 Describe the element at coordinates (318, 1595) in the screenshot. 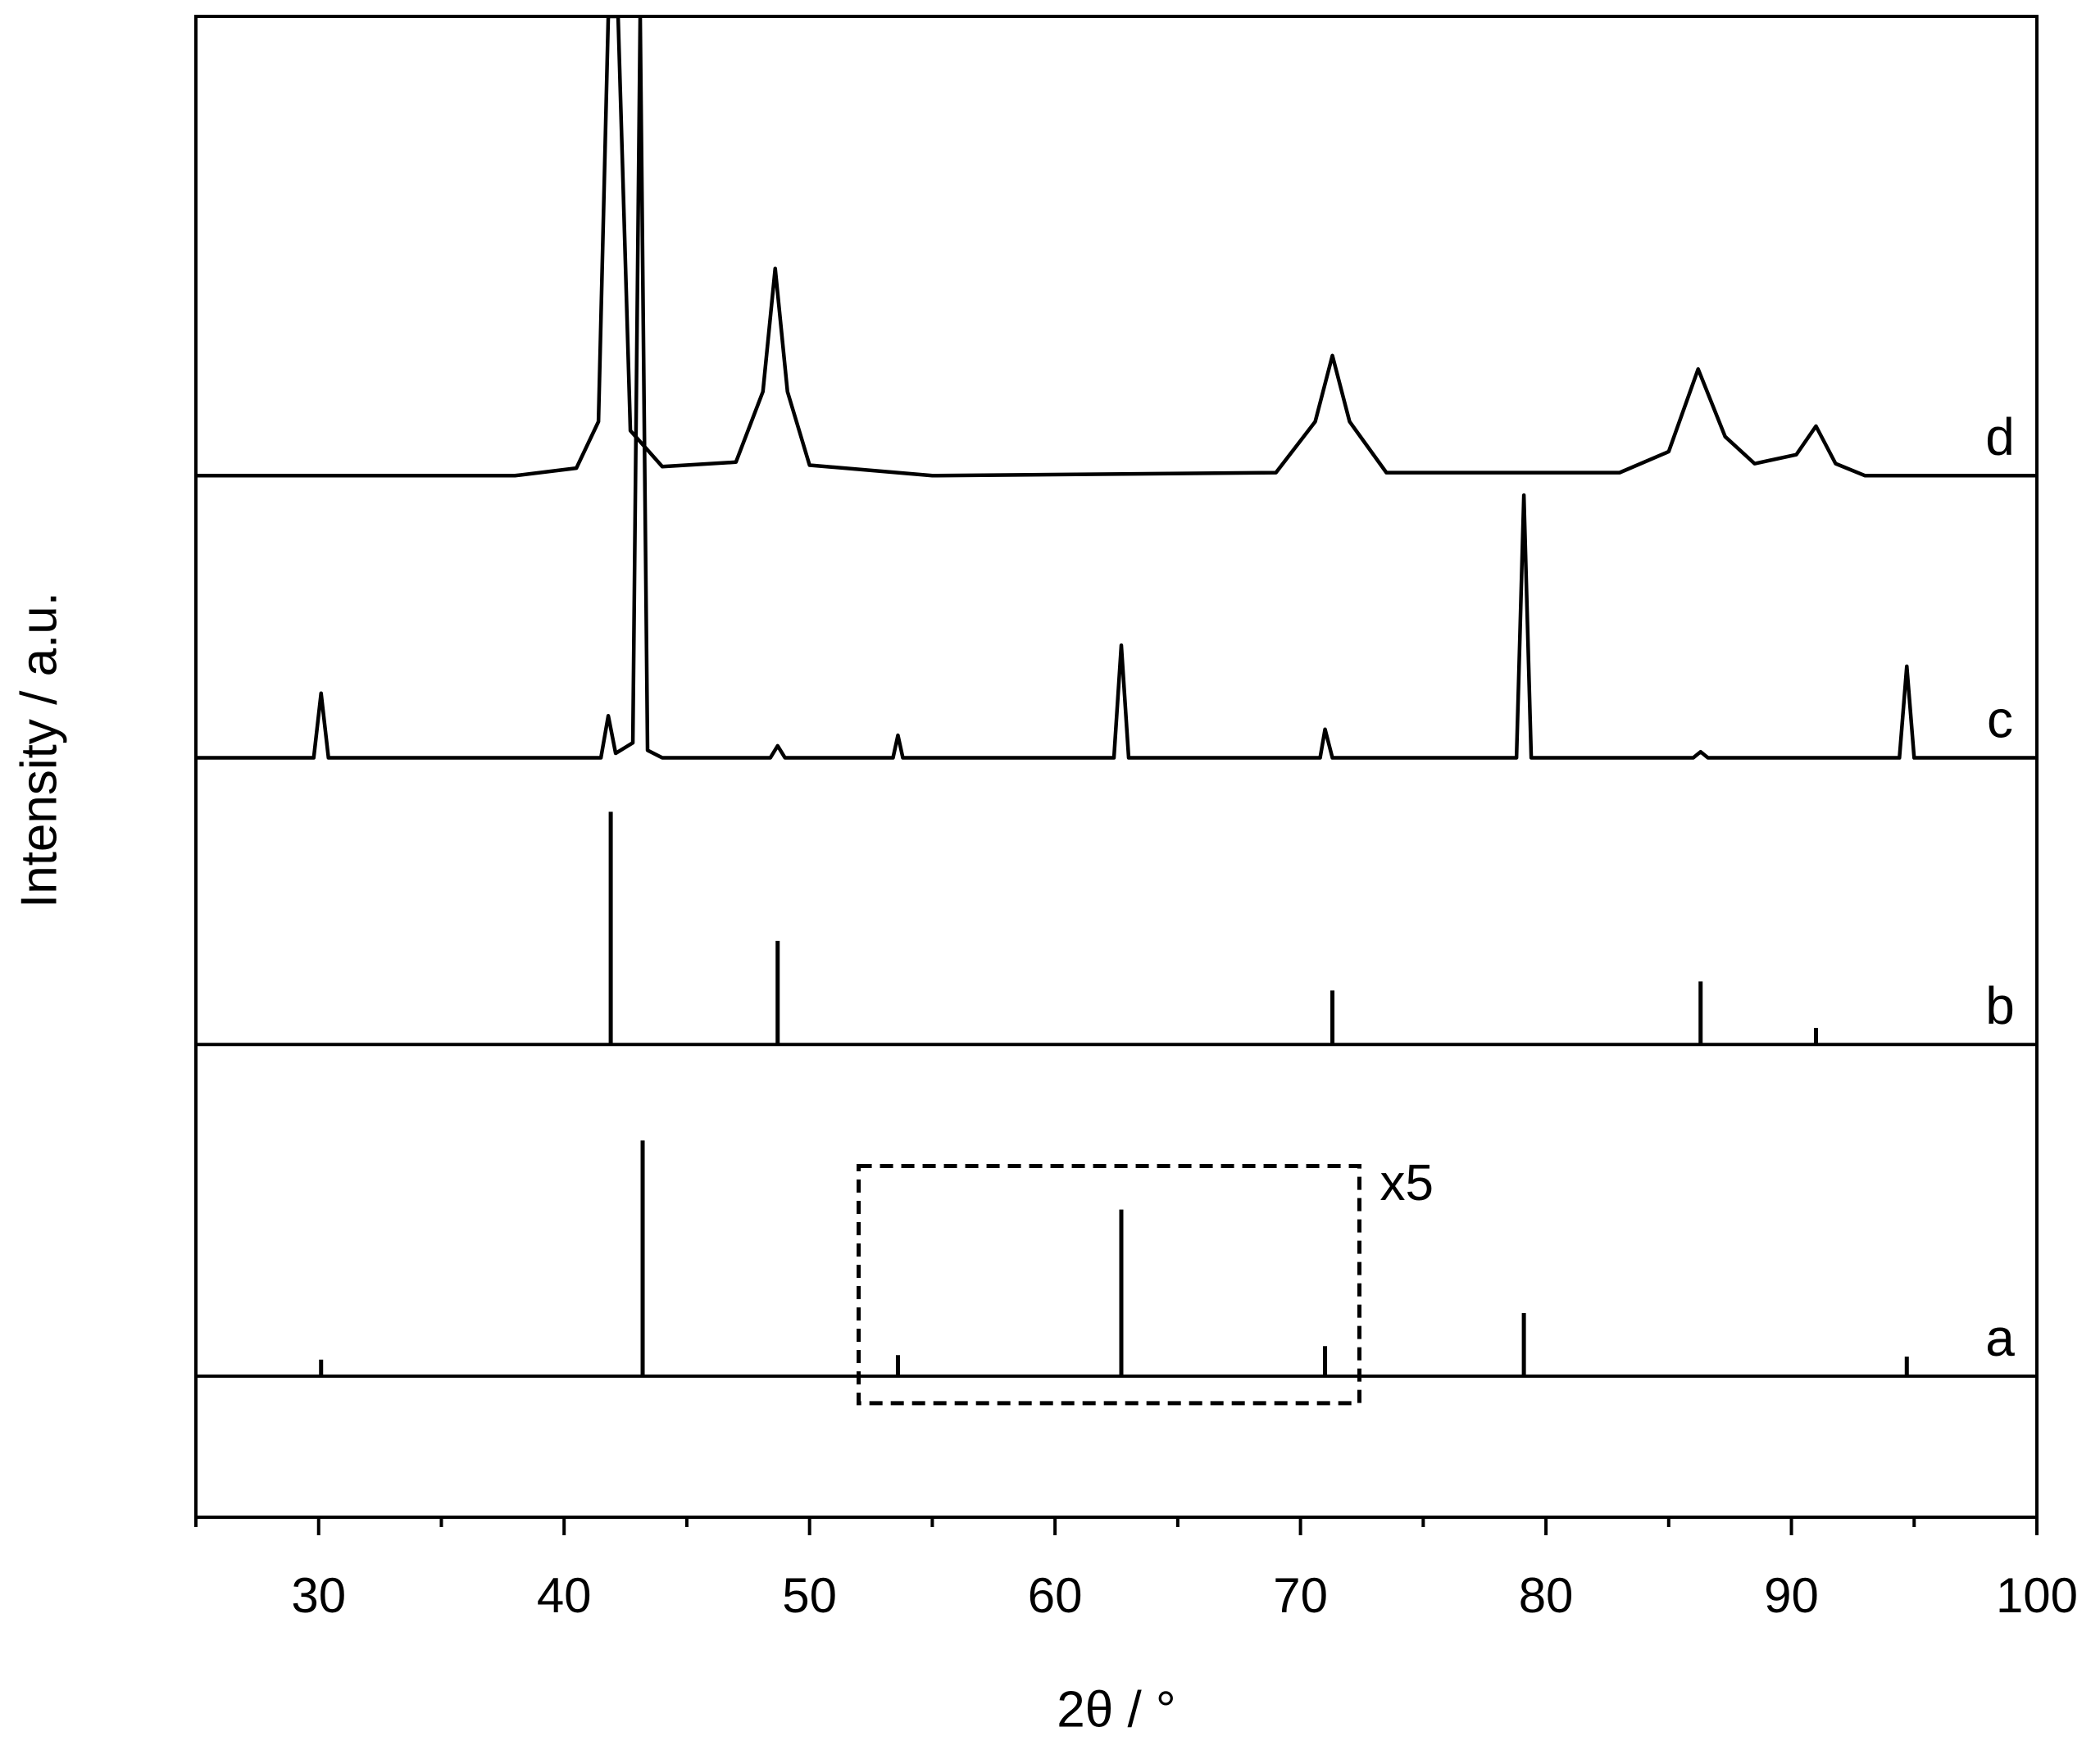

I see `x-tick-label: 30` at that location.